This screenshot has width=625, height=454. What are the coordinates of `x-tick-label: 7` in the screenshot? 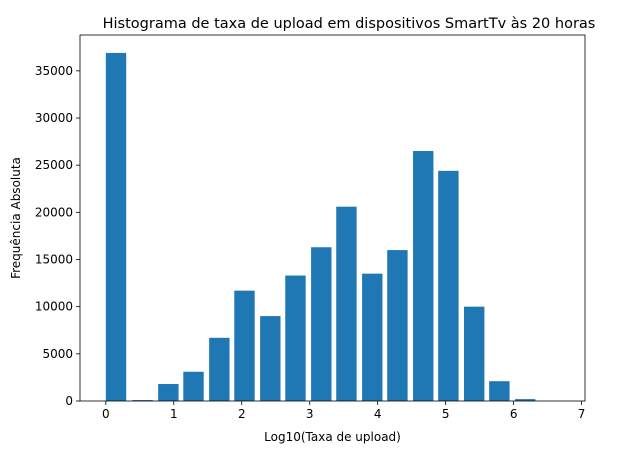 It's located at (582, 414).